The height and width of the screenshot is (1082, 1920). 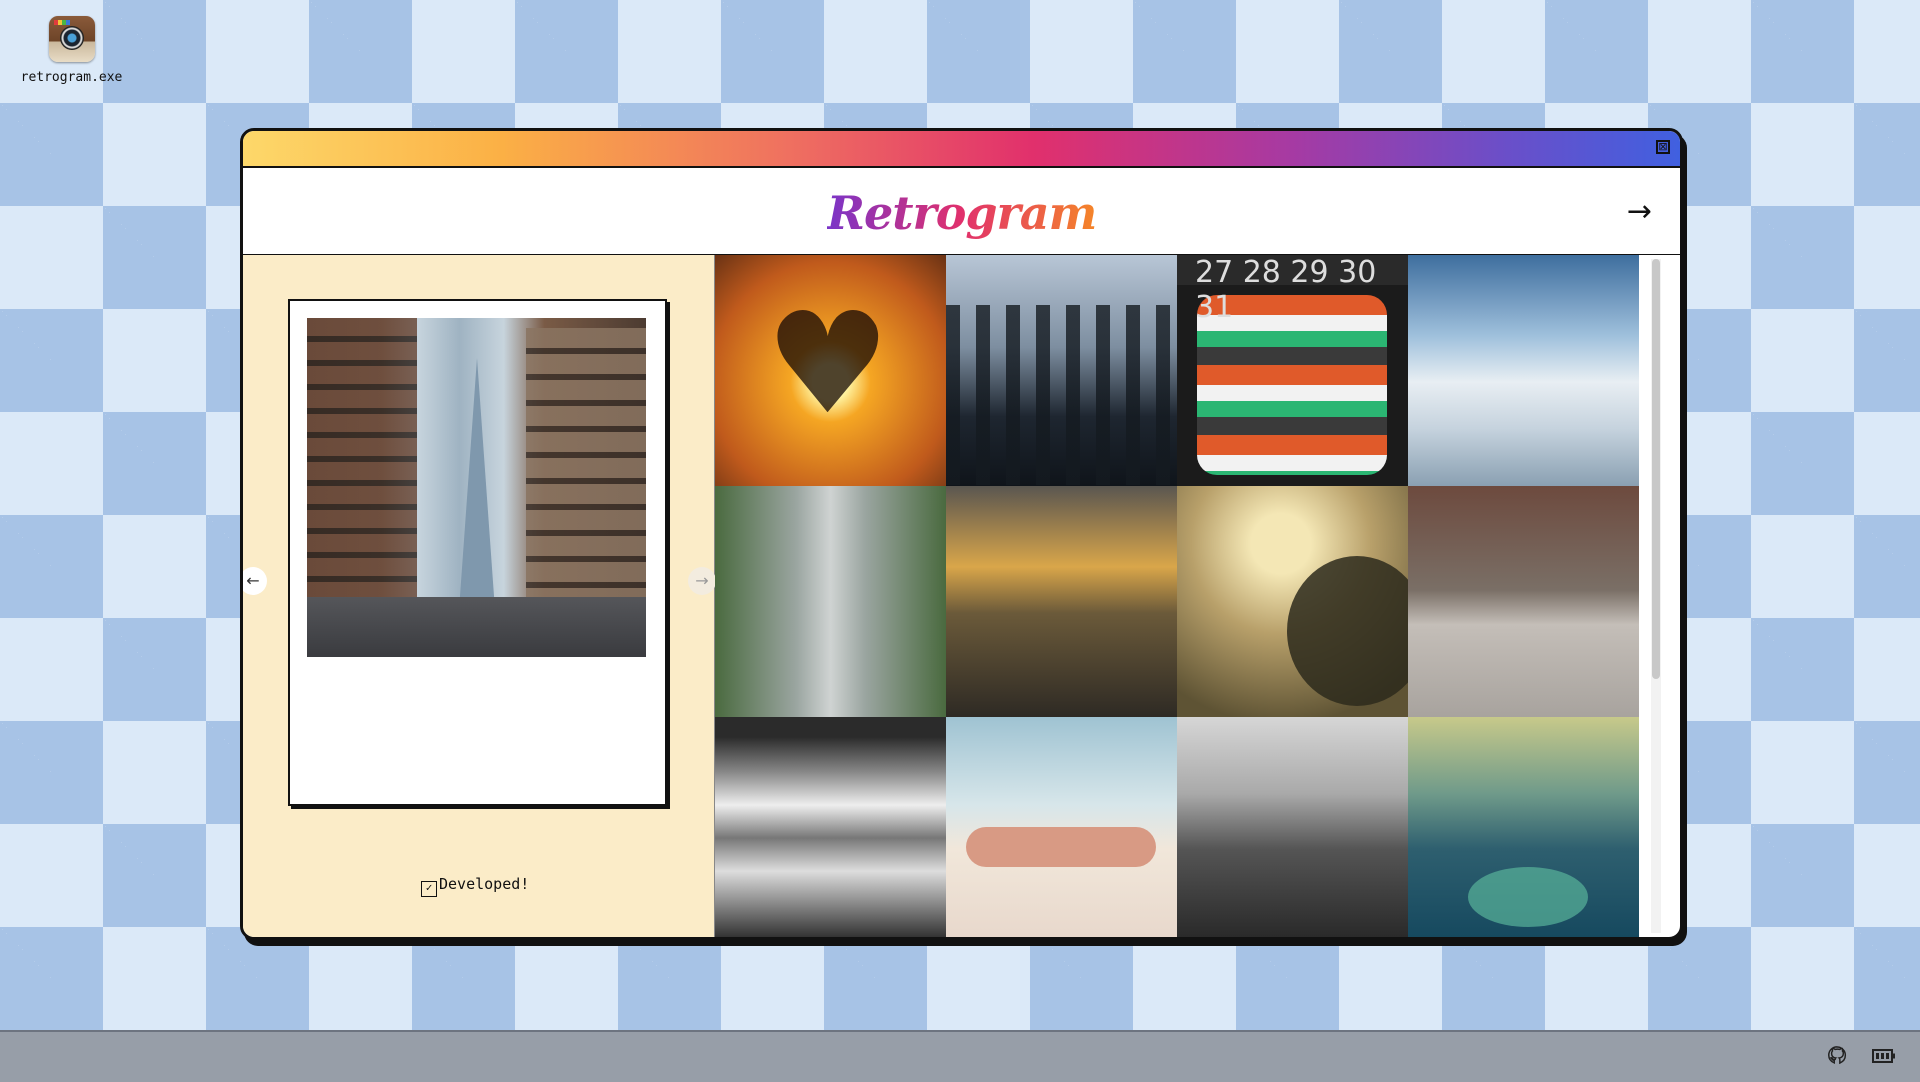 What do you see at coordinates (255, 581) in the screenshot?
I see `previous-photo-button: ←` at bounding box center [255, 581].